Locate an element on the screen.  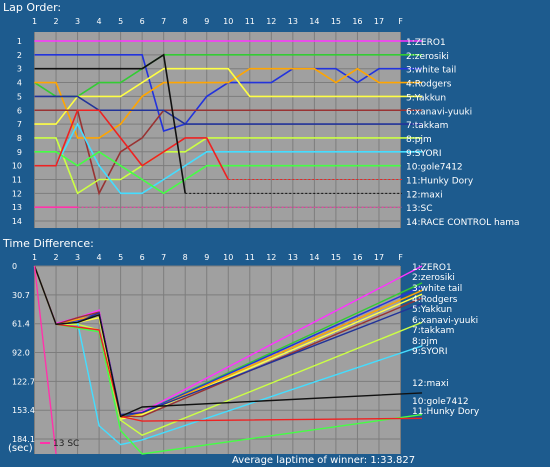
time-series-label: 10:gole7412 is located at coordinates (440, 402).